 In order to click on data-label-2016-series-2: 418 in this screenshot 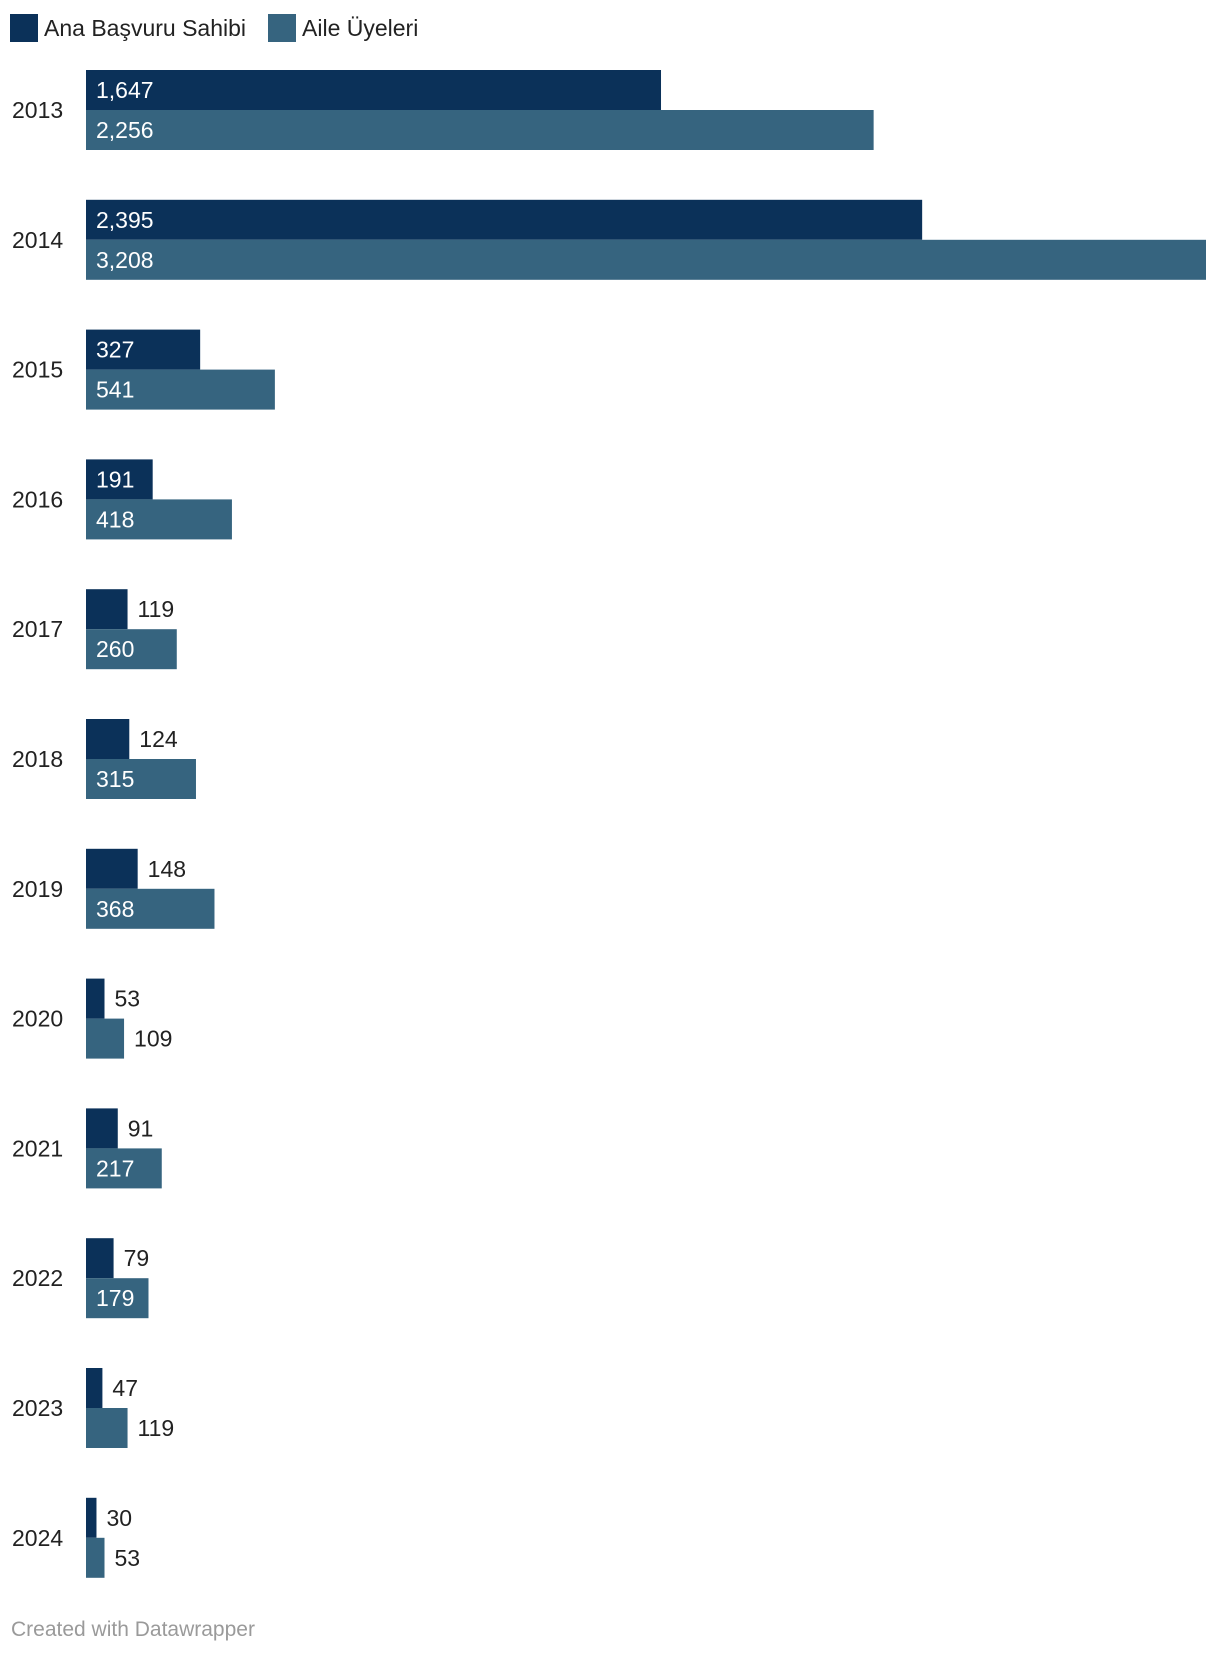, I will do `click(115, 519)`.